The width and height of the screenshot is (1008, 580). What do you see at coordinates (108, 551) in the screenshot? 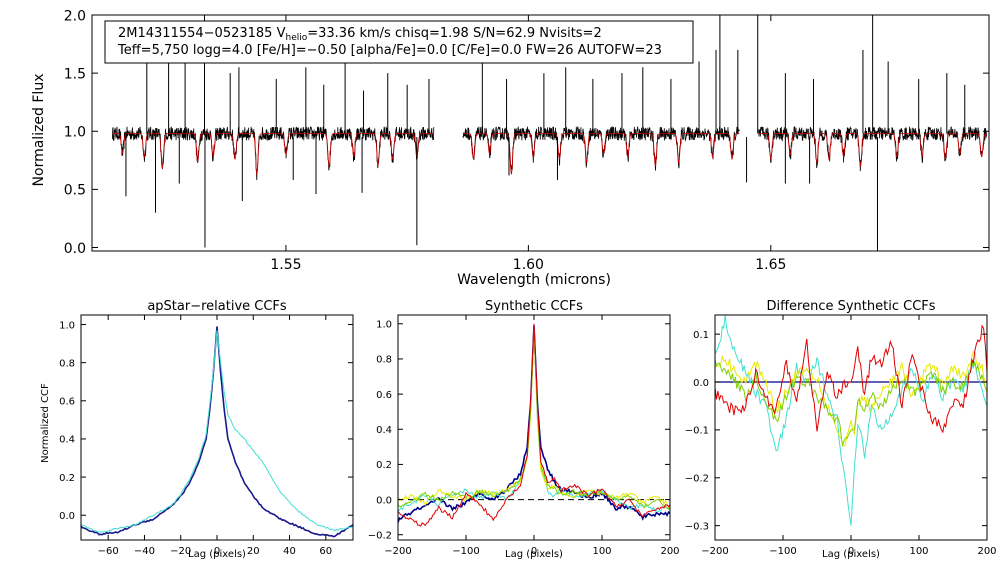
I see `x-tick-label: −60` at bounding box center [108, 551].